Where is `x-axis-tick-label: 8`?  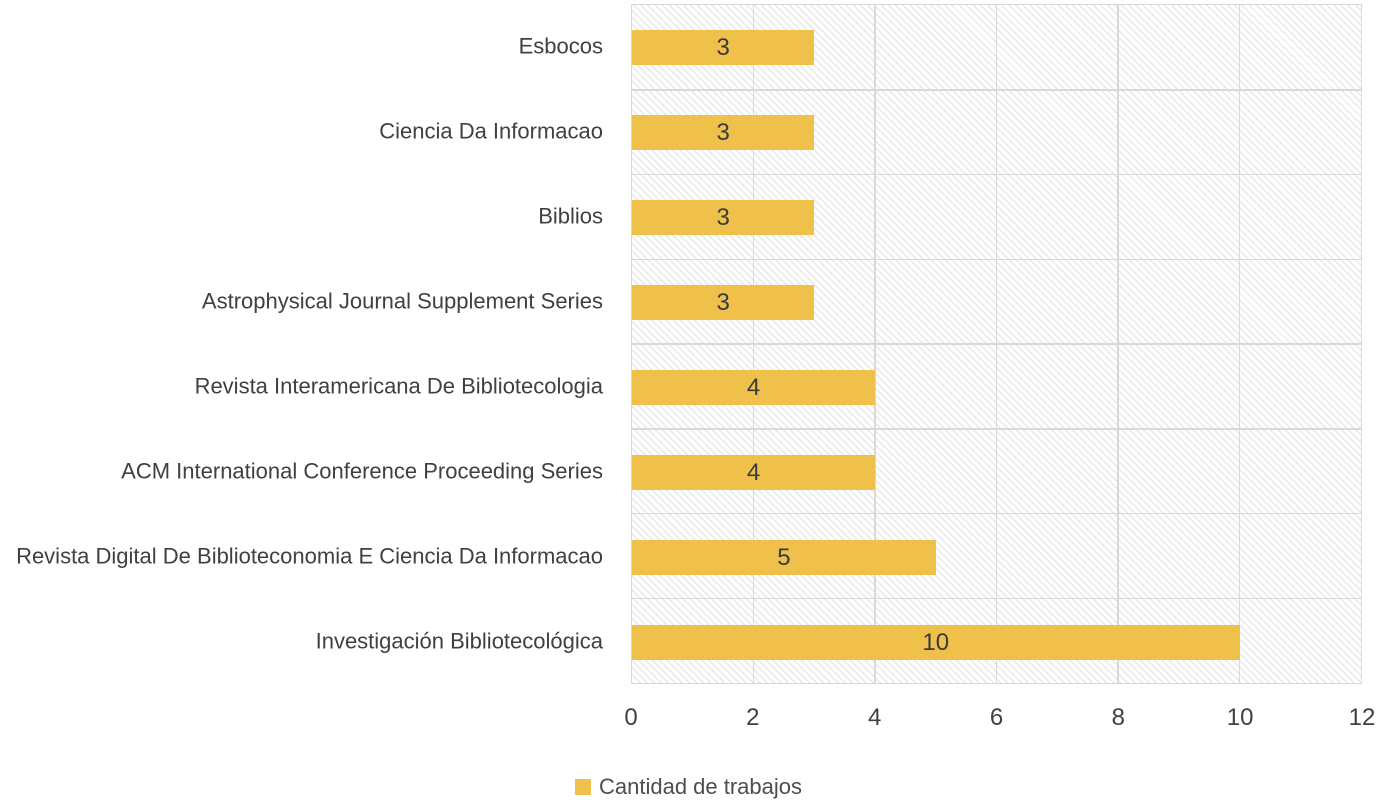 x-axis-tick-label: 8 is located at coordinates (1118, 717).